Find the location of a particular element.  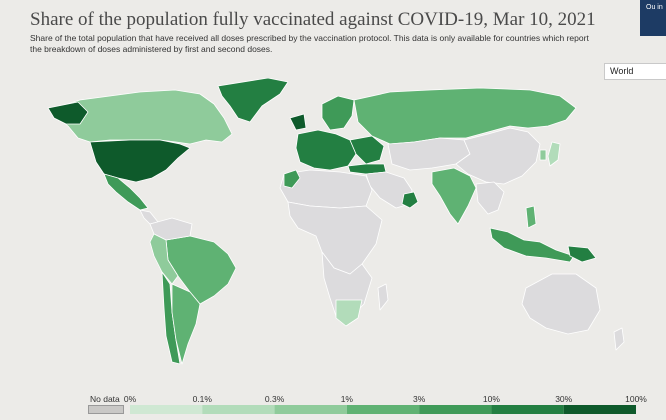

region-europe-east is located at coordinates (367, 150).